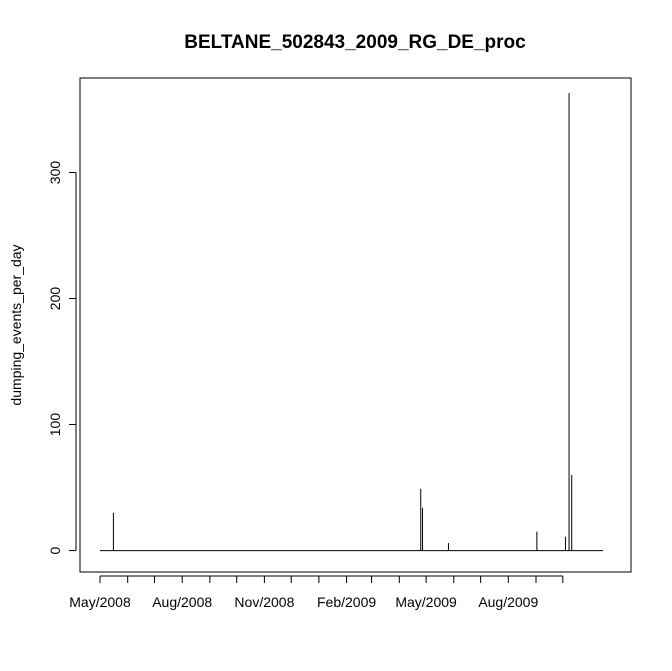 This screenshot has height=671, width=672. What do you see at coordinates (508, 602) in the screenshot?
I see `x-tick-label: Aug/2009` at bounding box center [508, 602].